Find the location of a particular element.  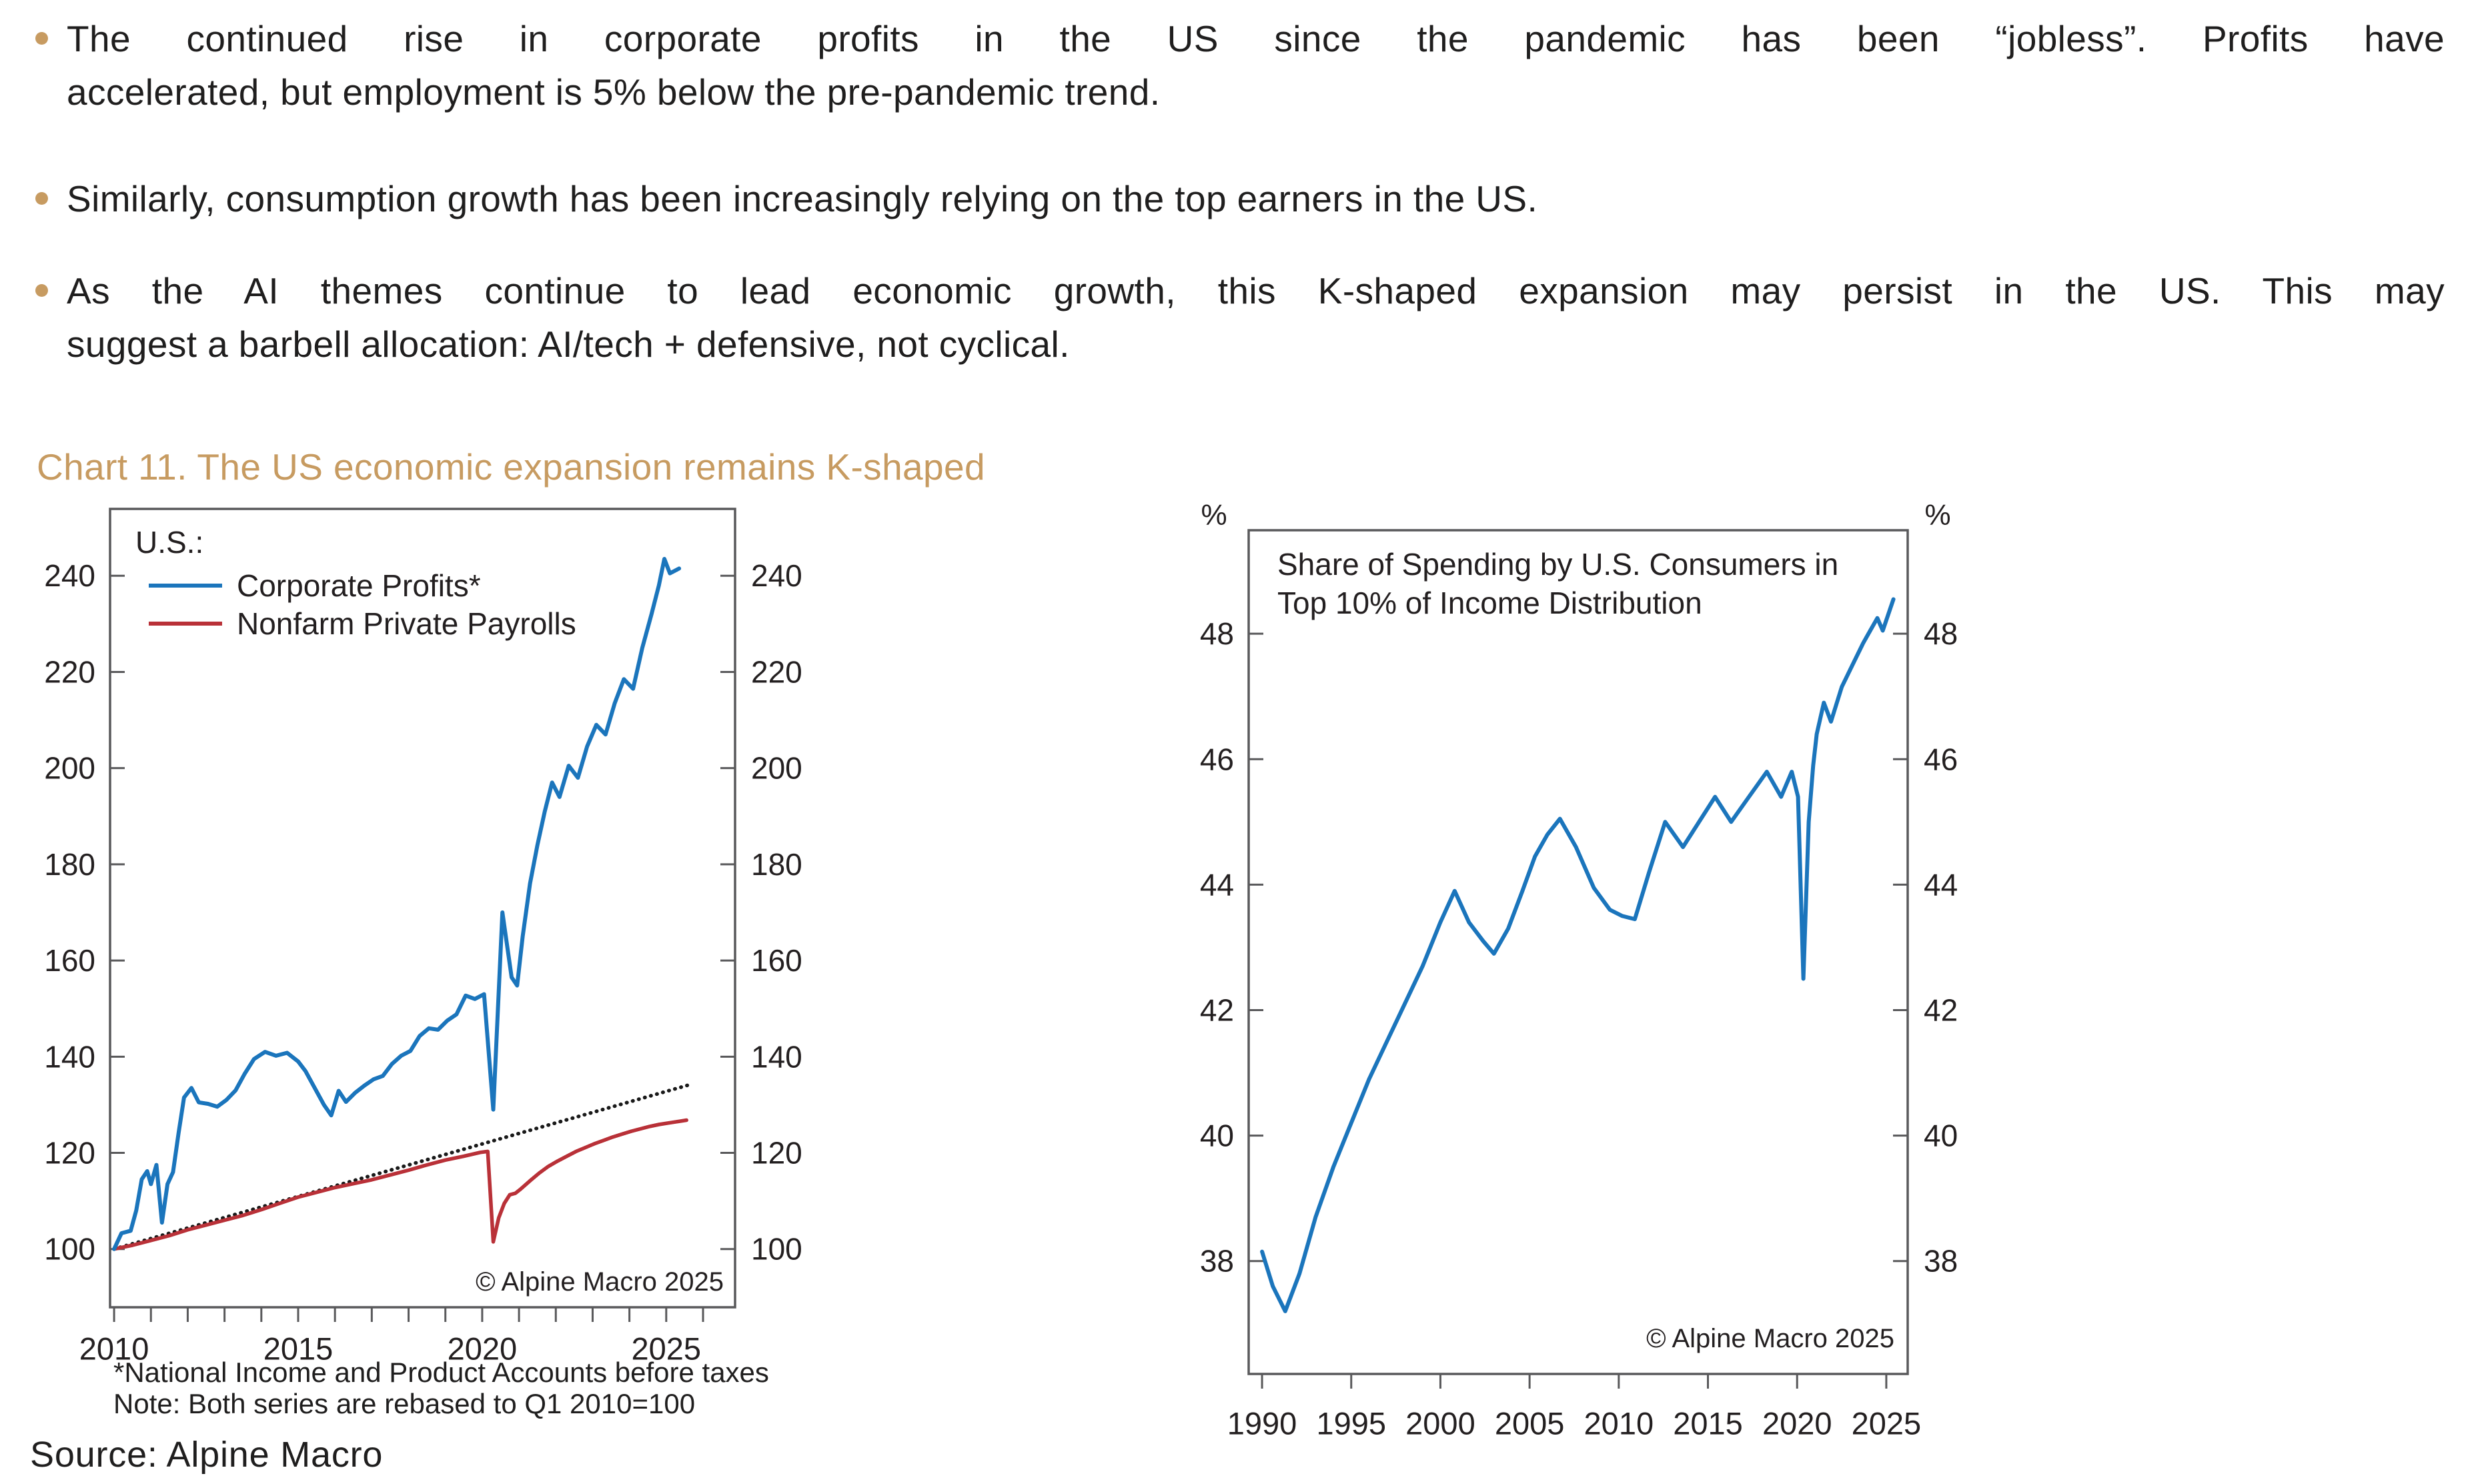

y-tick-label-left: 38 is located at coordinates (1217, 1261).